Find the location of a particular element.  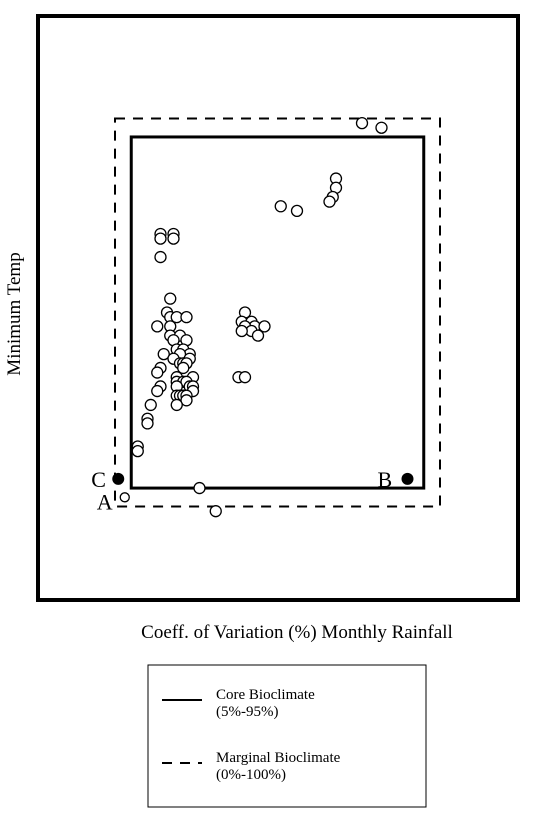

x-axis-title: Coeff. of Variation (%) Monthly Rainfall is located at coordinates (297, 632).